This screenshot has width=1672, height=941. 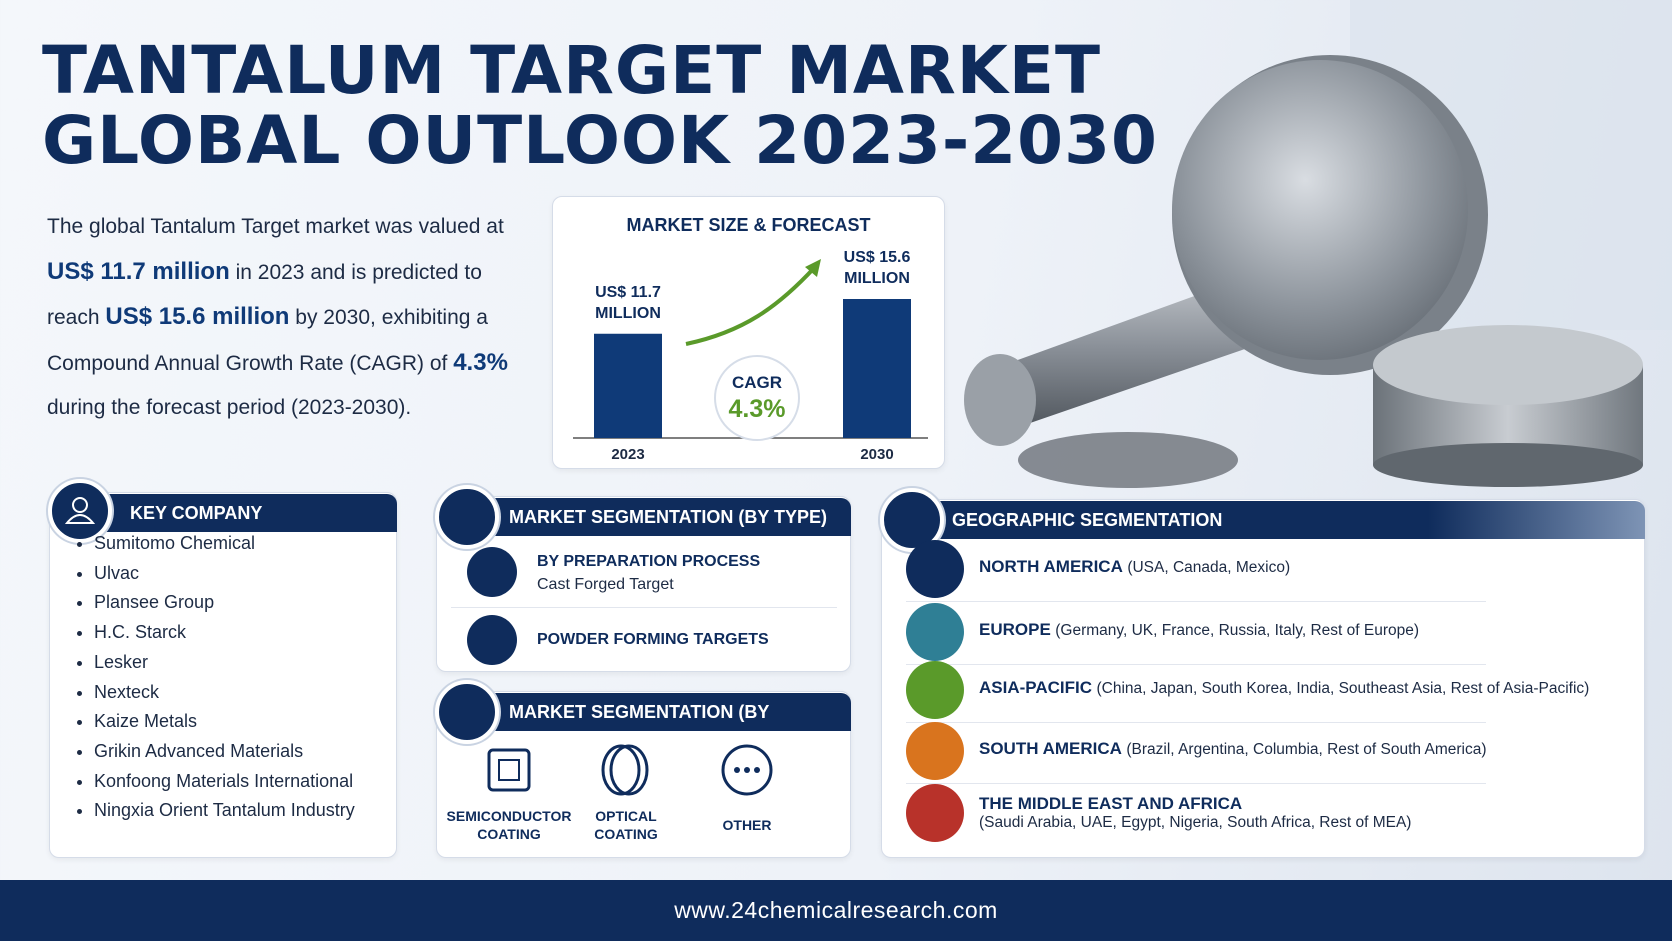 What do you see at coordinates (138, 271) in the screenshot?
I see `highlight: US$ 11.7 million` at bounding box center [138, 271].